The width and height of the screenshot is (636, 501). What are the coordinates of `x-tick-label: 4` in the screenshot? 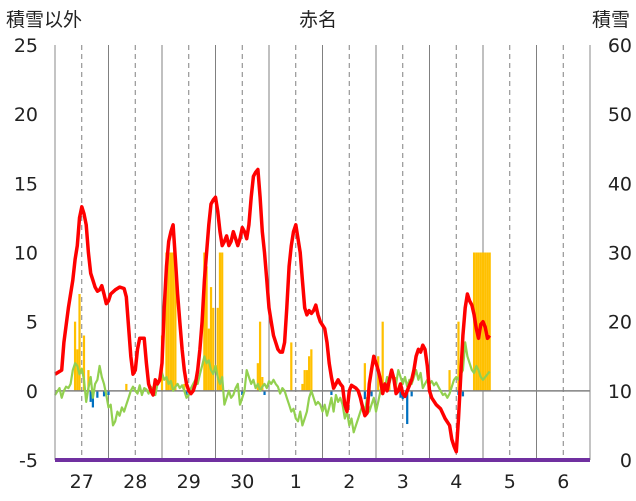 It's located at (456, 482).